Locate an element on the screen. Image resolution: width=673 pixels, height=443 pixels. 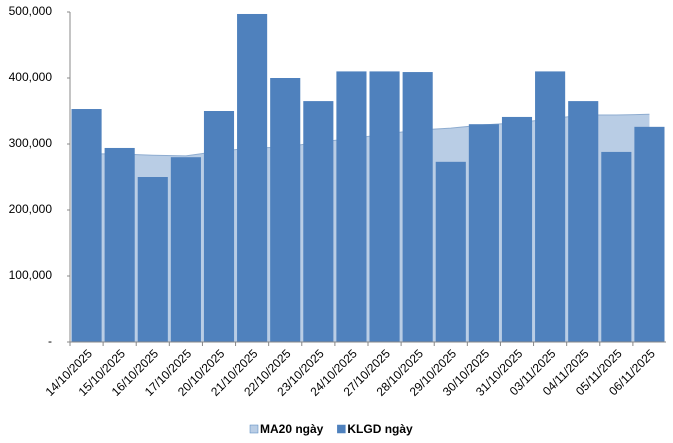
y-tick-label: 200,000 is located at coordinates (31, 209).